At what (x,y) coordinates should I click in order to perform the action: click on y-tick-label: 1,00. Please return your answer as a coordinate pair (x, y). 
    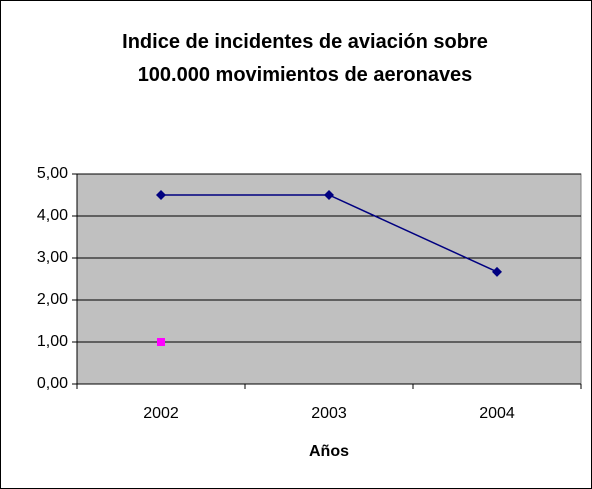
    Looking at the image, I should click on (52, 341).